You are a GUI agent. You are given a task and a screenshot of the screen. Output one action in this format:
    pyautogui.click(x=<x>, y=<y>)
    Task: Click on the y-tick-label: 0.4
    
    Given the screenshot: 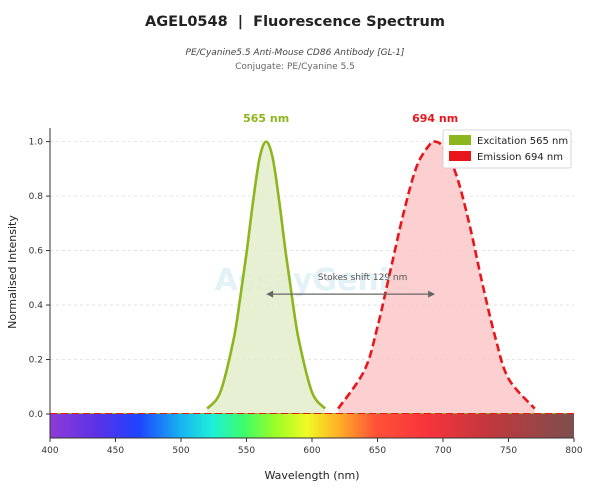 What is the action you would take?
    pyautogui.click(x=36, y=306)
    